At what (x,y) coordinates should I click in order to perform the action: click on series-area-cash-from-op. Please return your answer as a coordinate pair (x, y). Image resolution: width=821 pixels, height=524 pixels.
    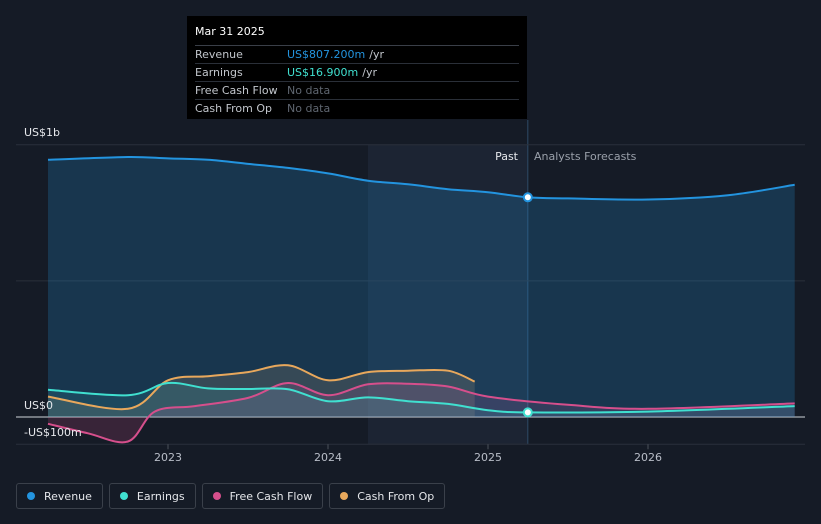
    Looking at the image, I should click on (261, 391).